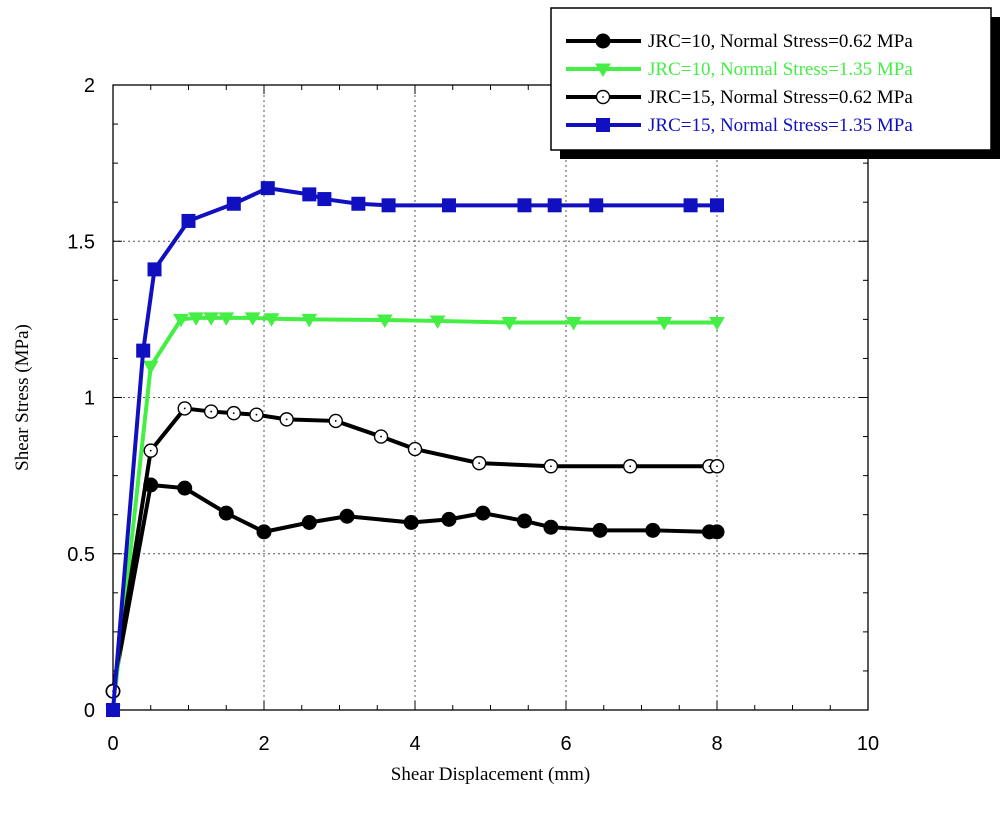 The image size is (1003, 815). Describe the element at coordinates (81, 242) in the screenshot. I see `y-tick-label: 1.5` at that location.